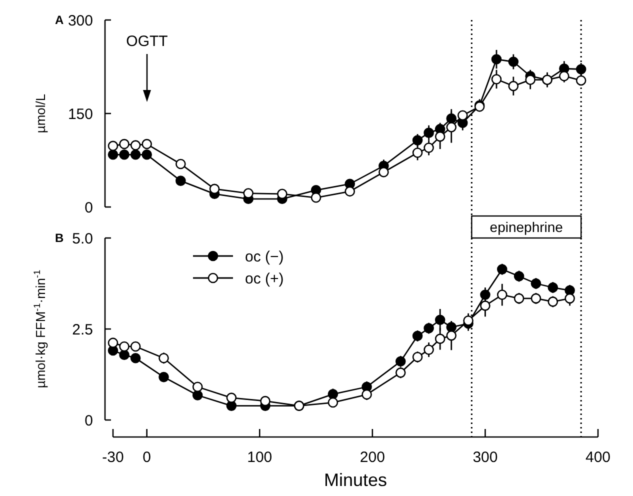  I want to click on legend-label: oc (−), so click(264, 257).